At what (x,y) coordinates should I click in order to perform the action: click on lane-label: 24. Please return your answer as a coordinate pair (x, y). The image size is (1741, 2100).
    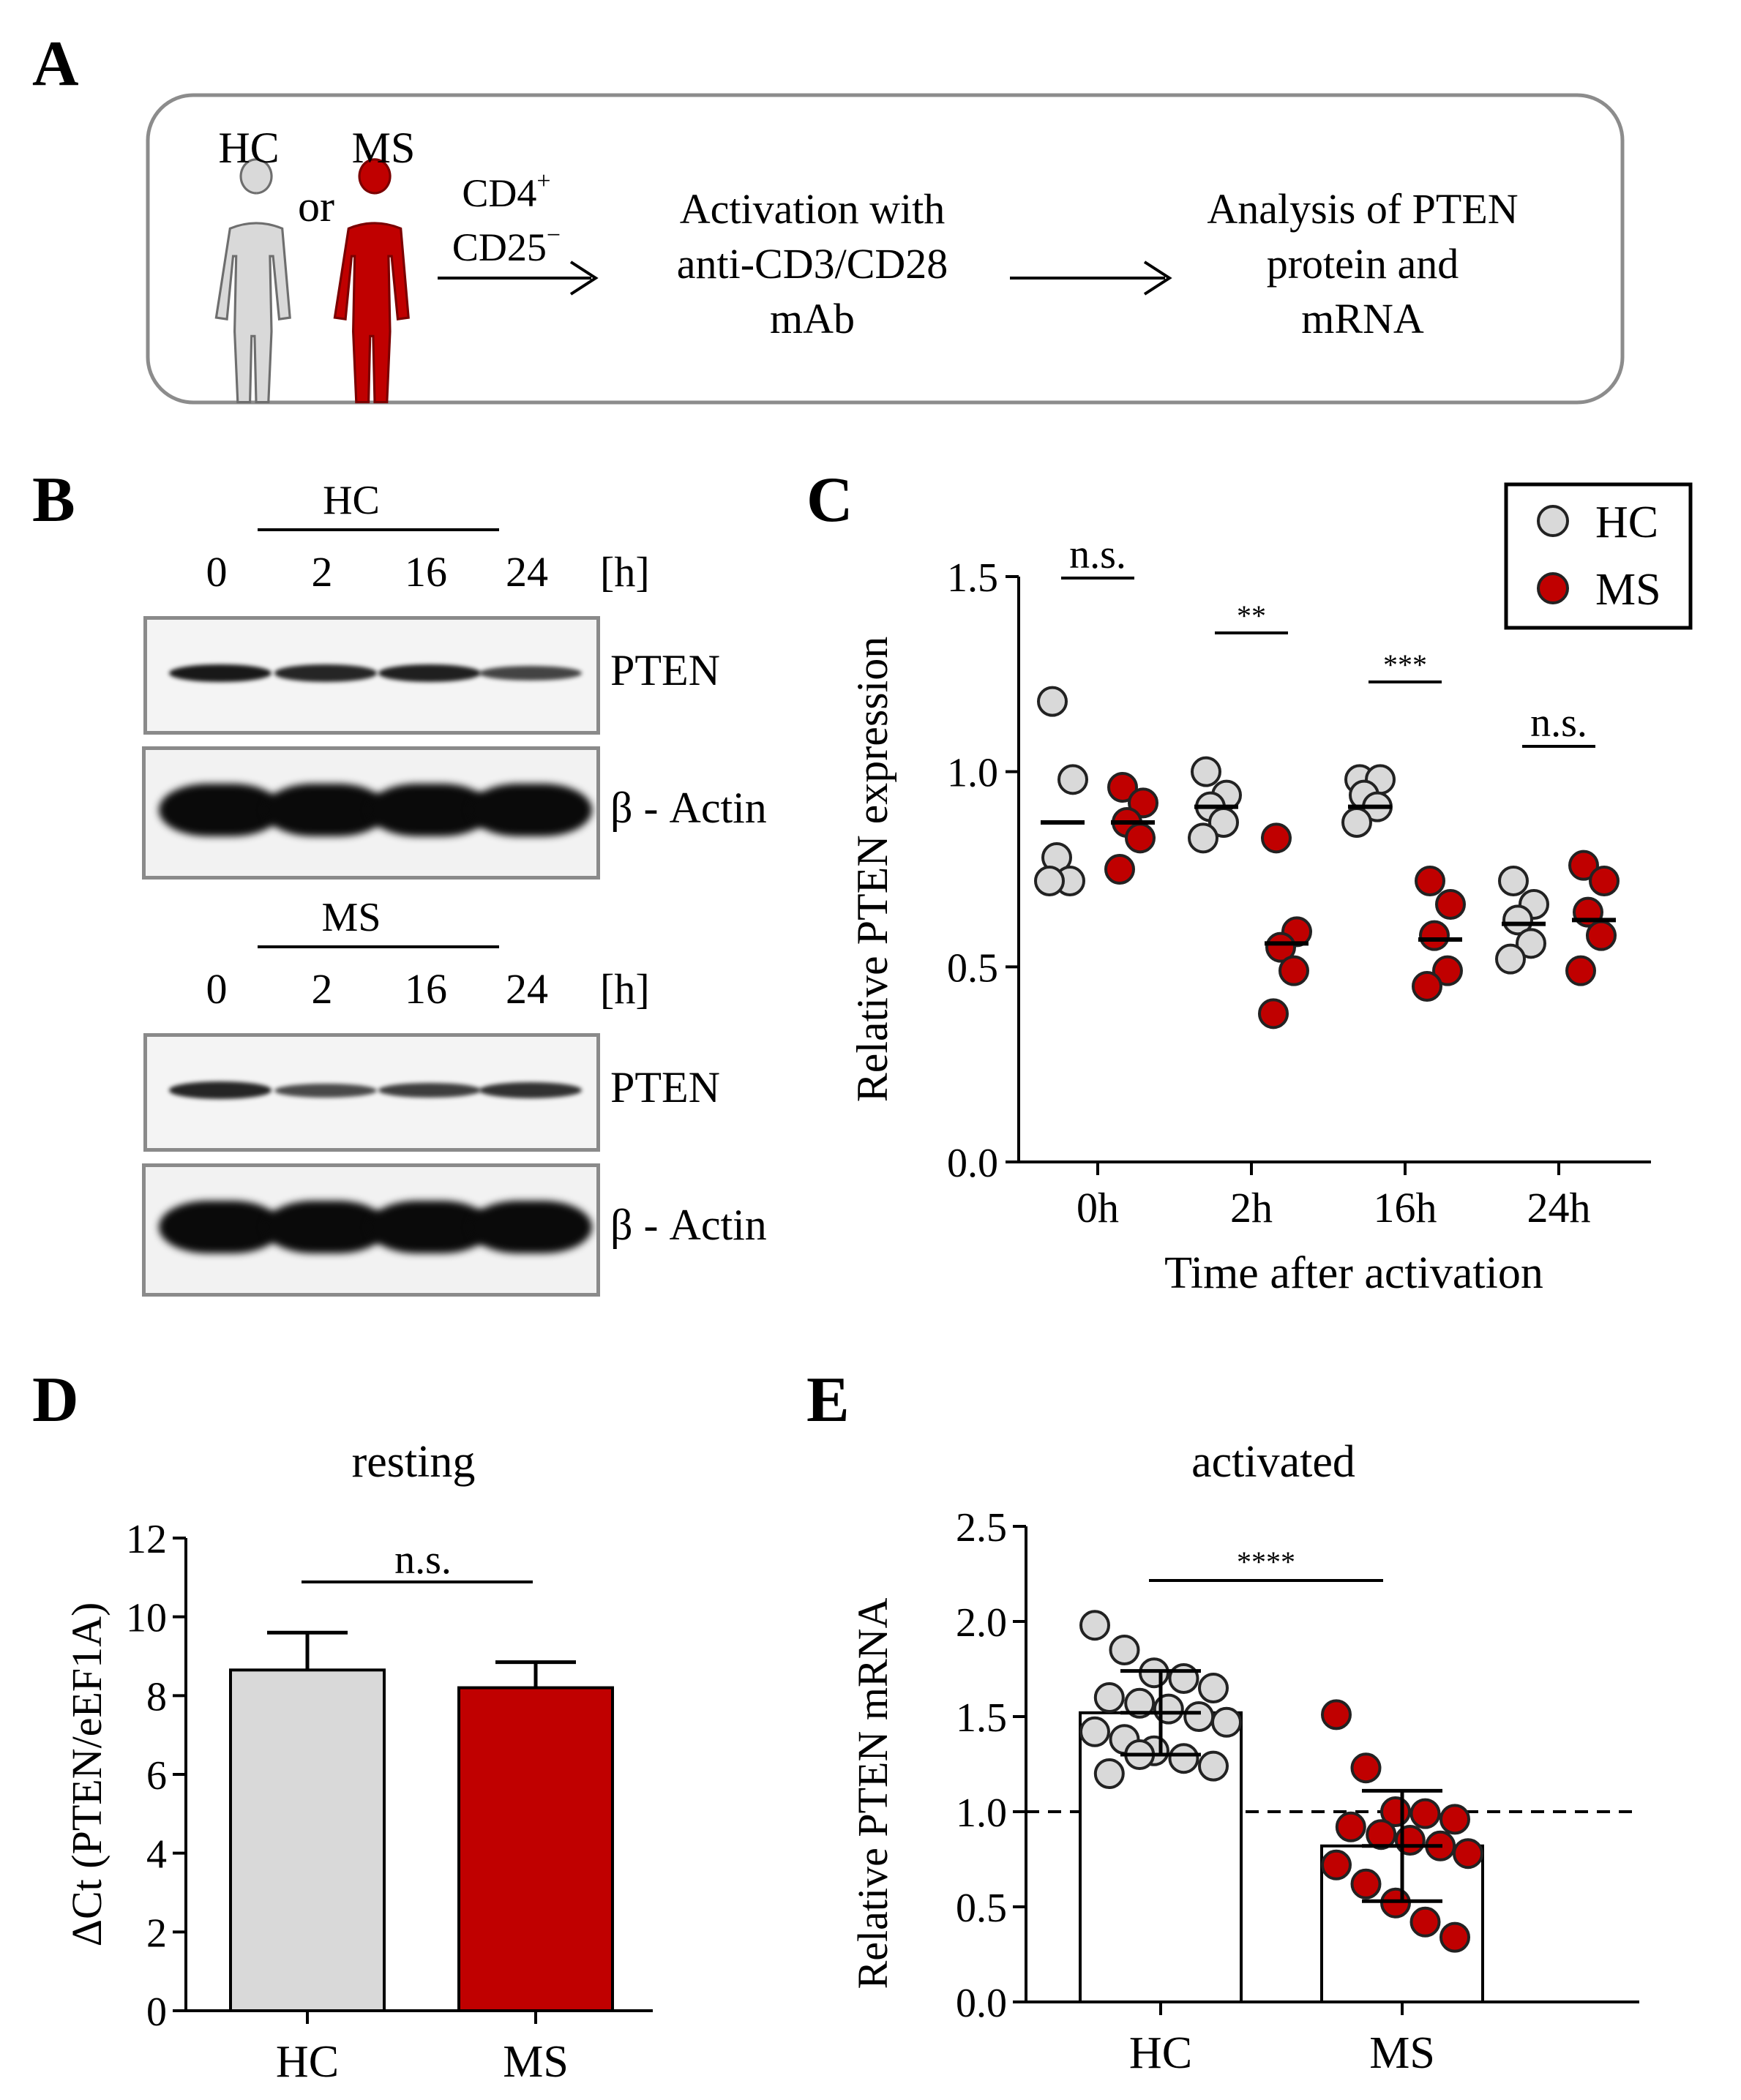
    Looking at the image, I should click on (527, 572).